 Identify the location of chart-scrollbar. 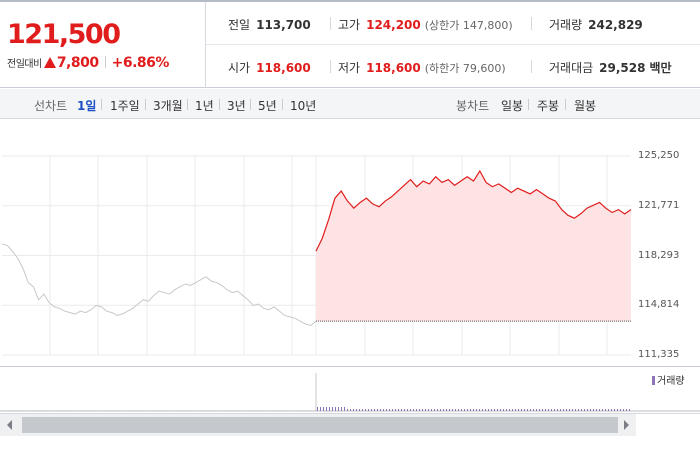
(318, 425).